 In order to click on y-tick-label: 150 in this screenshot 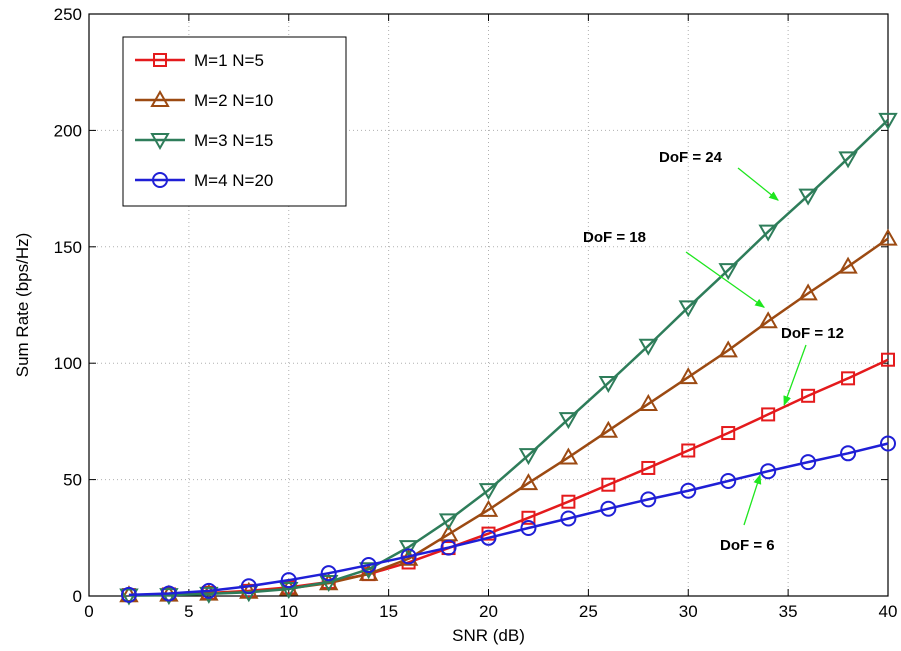, I will do `click(68, 247)`.